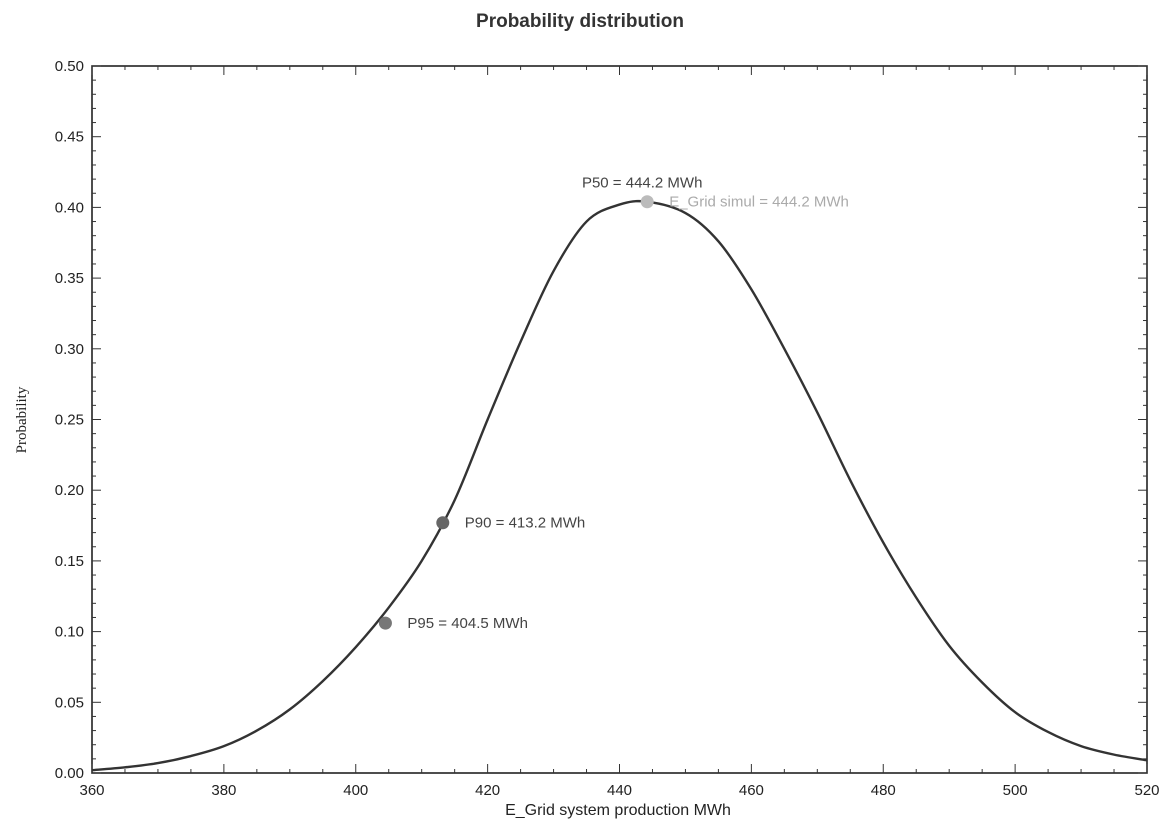 The image size is (1165, 825). Describe the element at coordinates (69, 632) in the screenshot. I see `y-tick-label: 0.10` at that location.